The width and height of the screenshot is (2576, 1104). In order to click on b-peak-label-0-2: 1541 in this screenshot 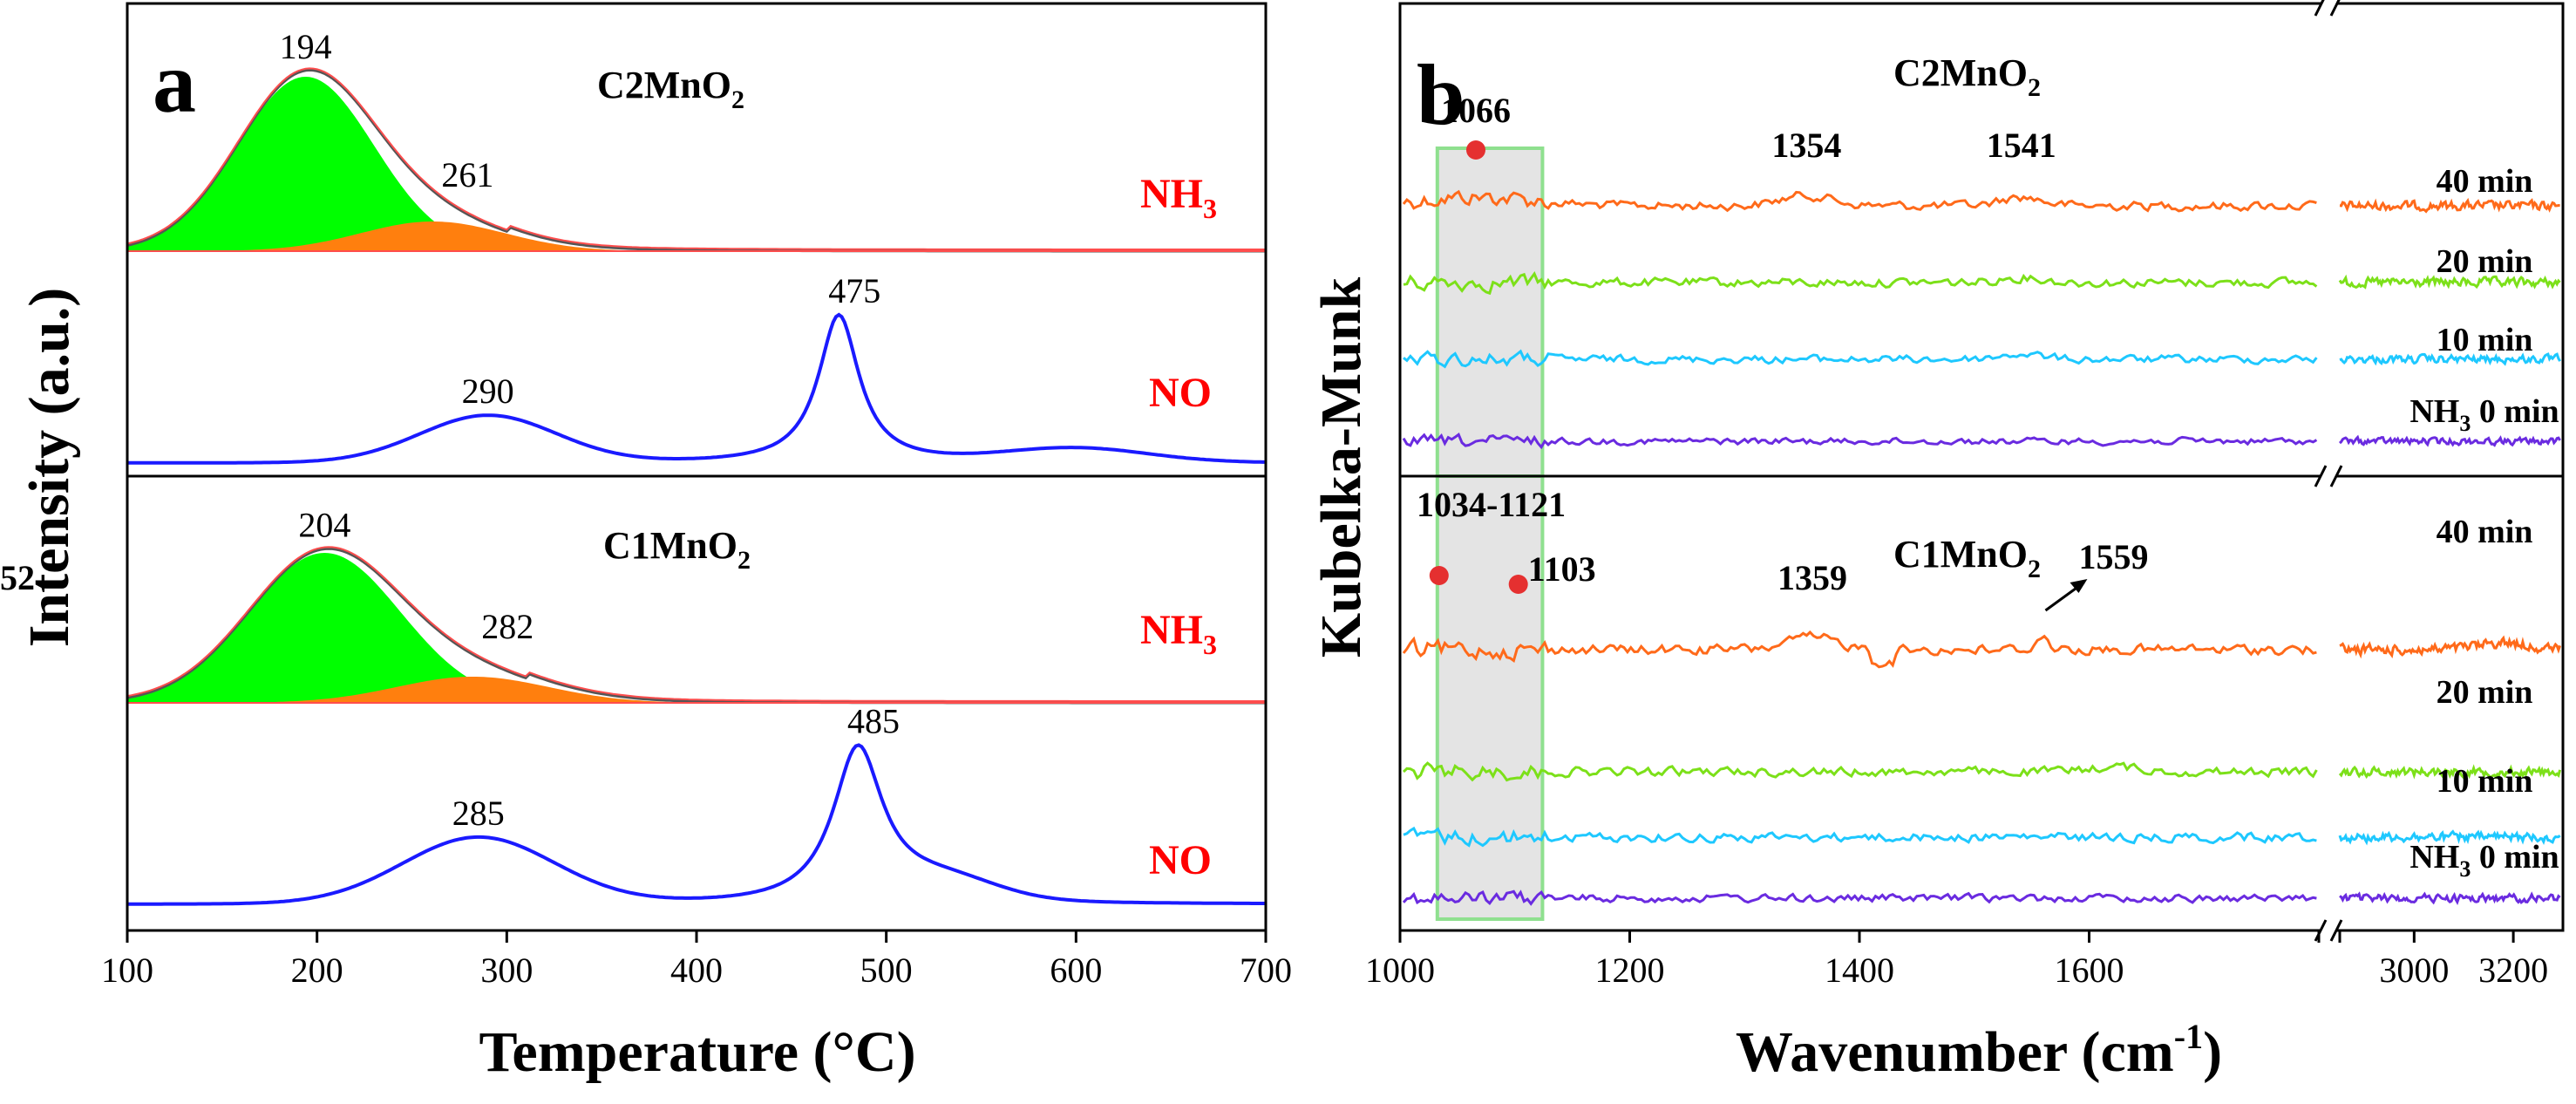, I will do `click(2021, 145)`.